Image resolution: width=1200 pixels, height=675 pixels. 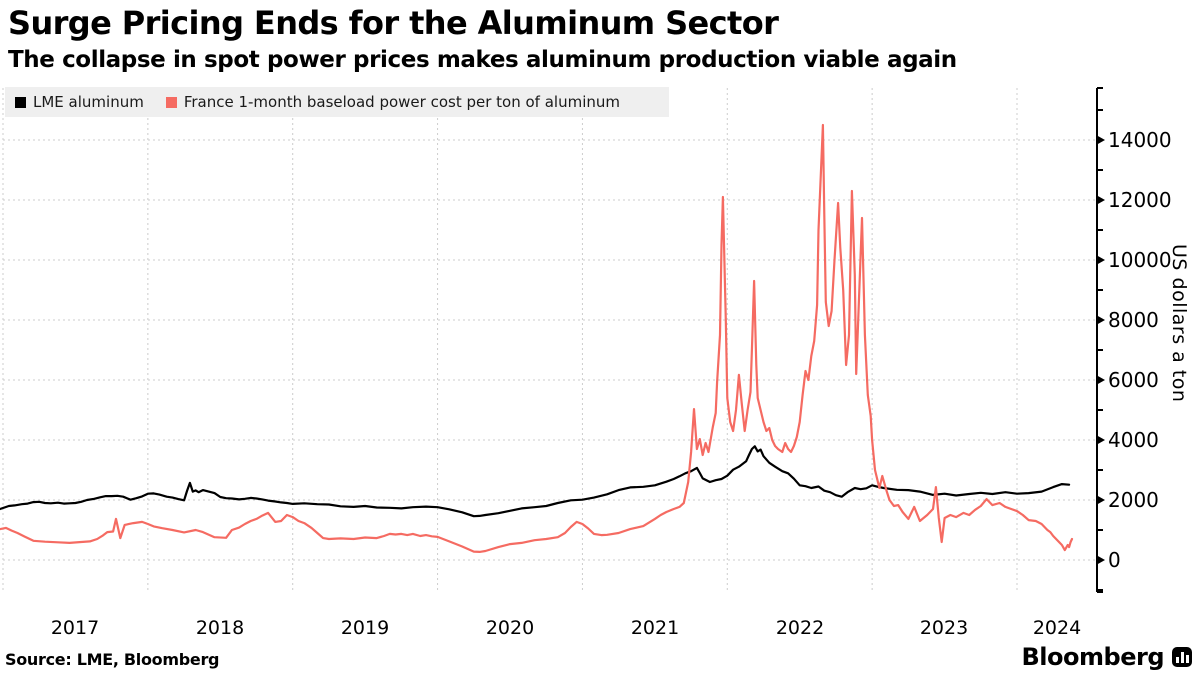 I want to click on legend-item-lme-aluminum: LME aluminum, so click(x=79, y=102).